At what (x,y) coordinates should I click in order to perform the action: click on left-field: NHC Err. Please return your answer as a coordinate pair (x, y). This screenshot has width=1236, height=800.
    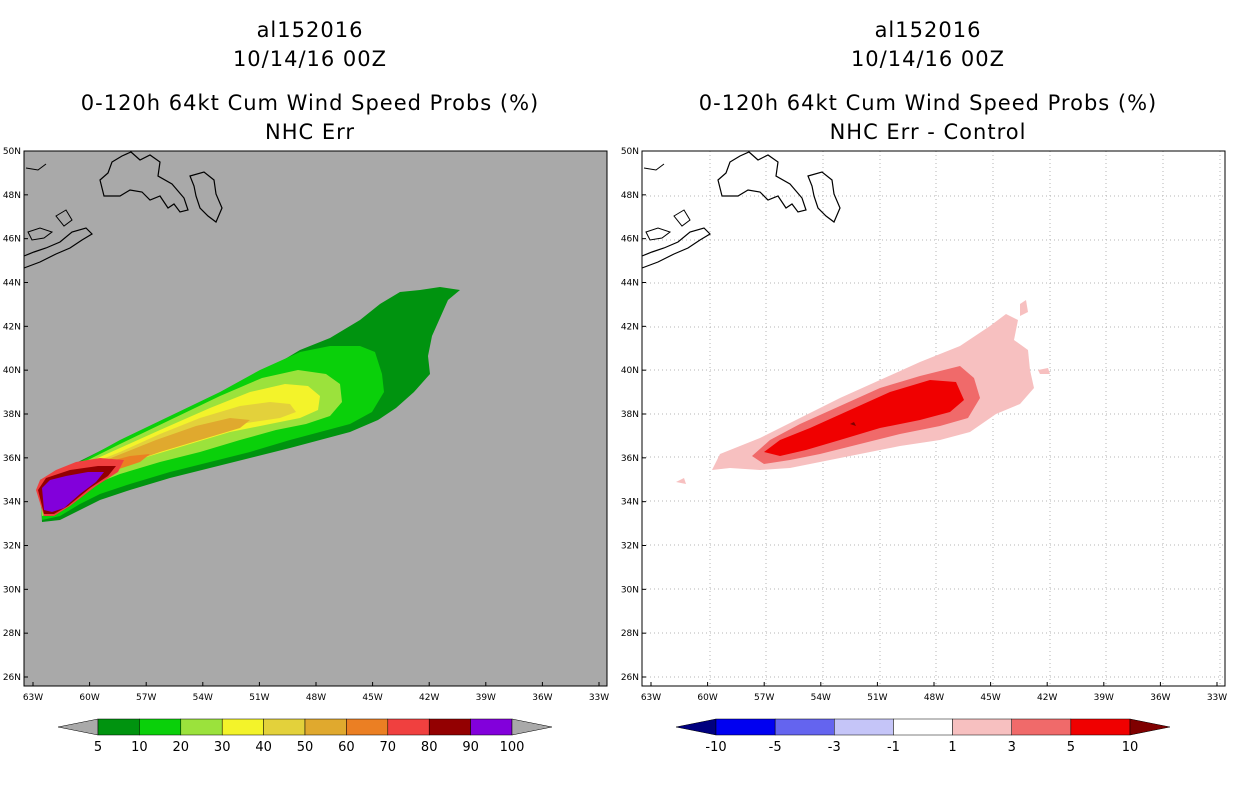
    Looking at the image, I should click on (309, 132).